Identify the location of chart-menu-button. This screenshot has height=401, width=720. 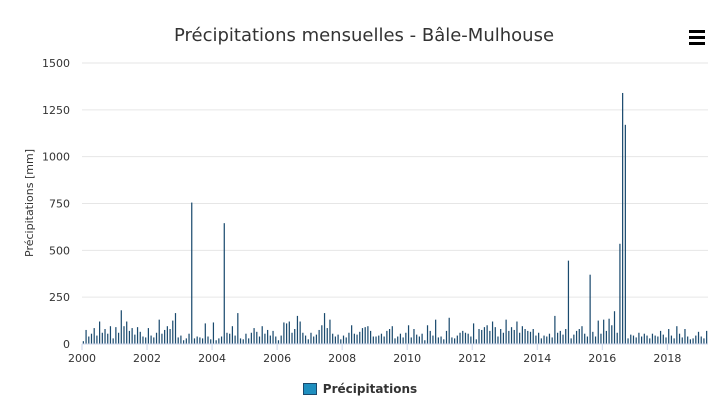
(697, 38).